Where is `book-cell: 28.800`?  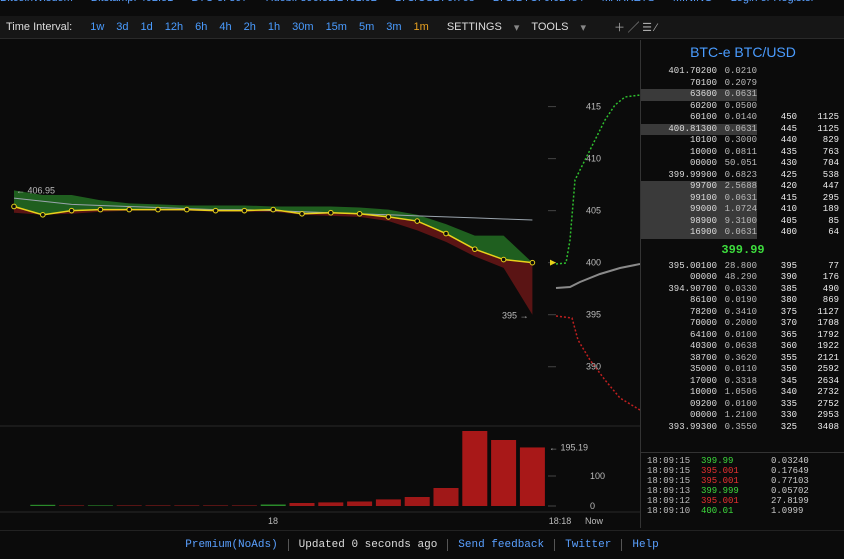 book-cell: 28.800 is located at coordinates (740, 265).